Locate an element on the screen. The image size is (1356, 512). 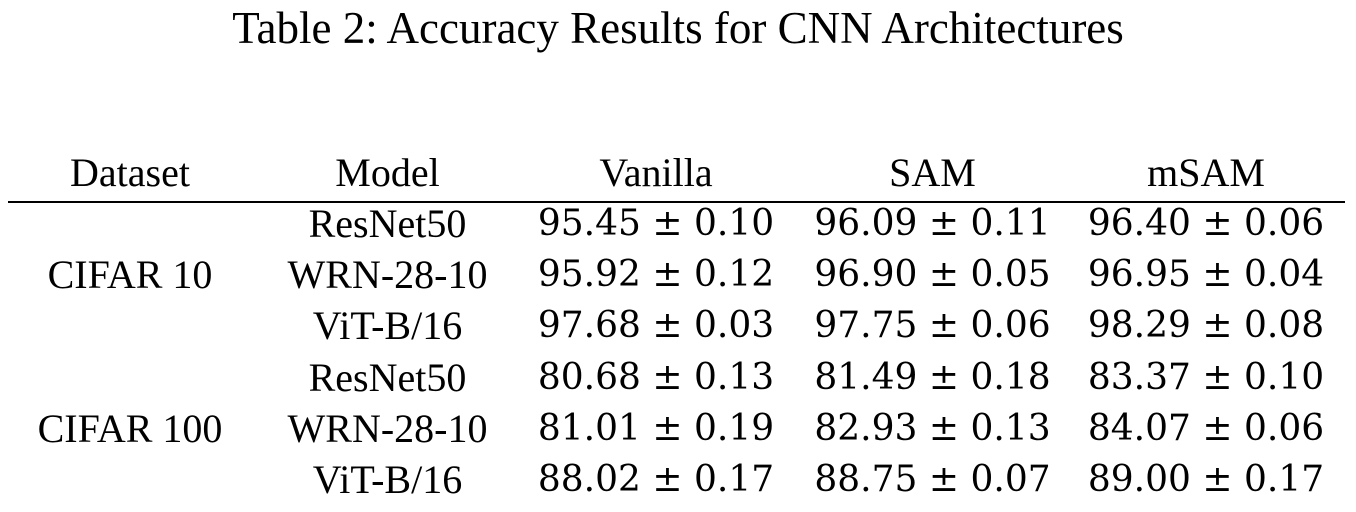
vanilla-cell: 80.68 ± 0.13 is located at coordinates (656, 377).